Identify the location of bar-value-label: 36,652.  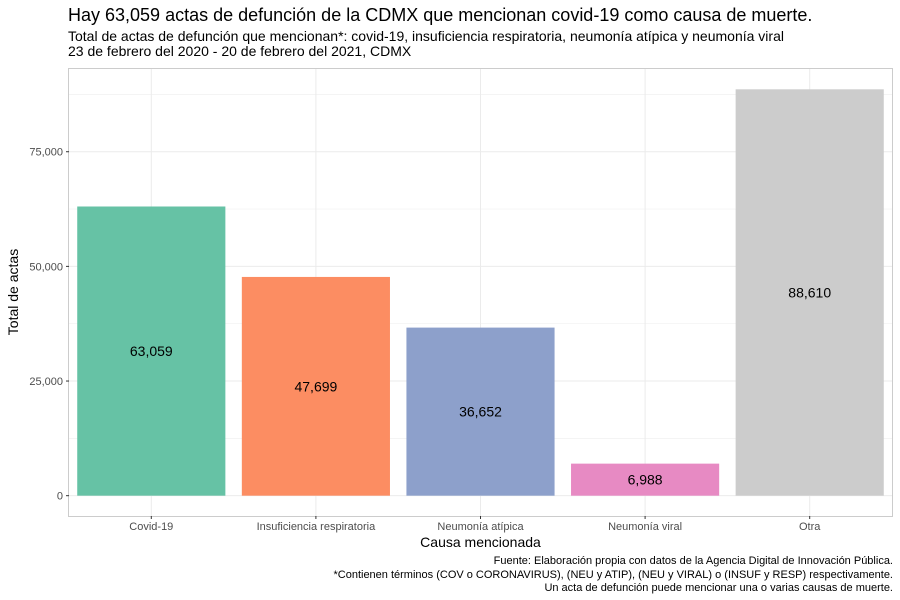
(480, 412).